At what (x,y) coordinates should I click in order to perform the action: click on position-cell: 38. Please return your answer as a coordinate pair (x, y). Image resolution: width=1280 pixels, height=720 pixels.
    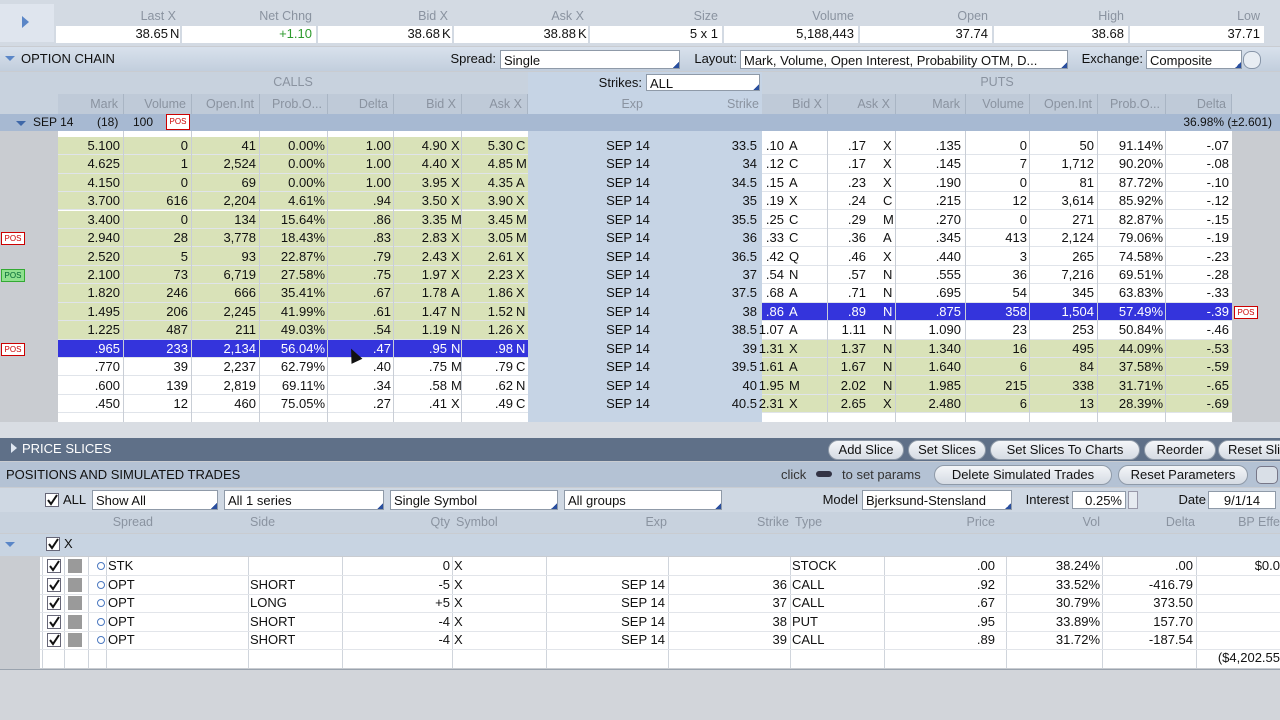
    Looking at the image, I should click on (779, 621).